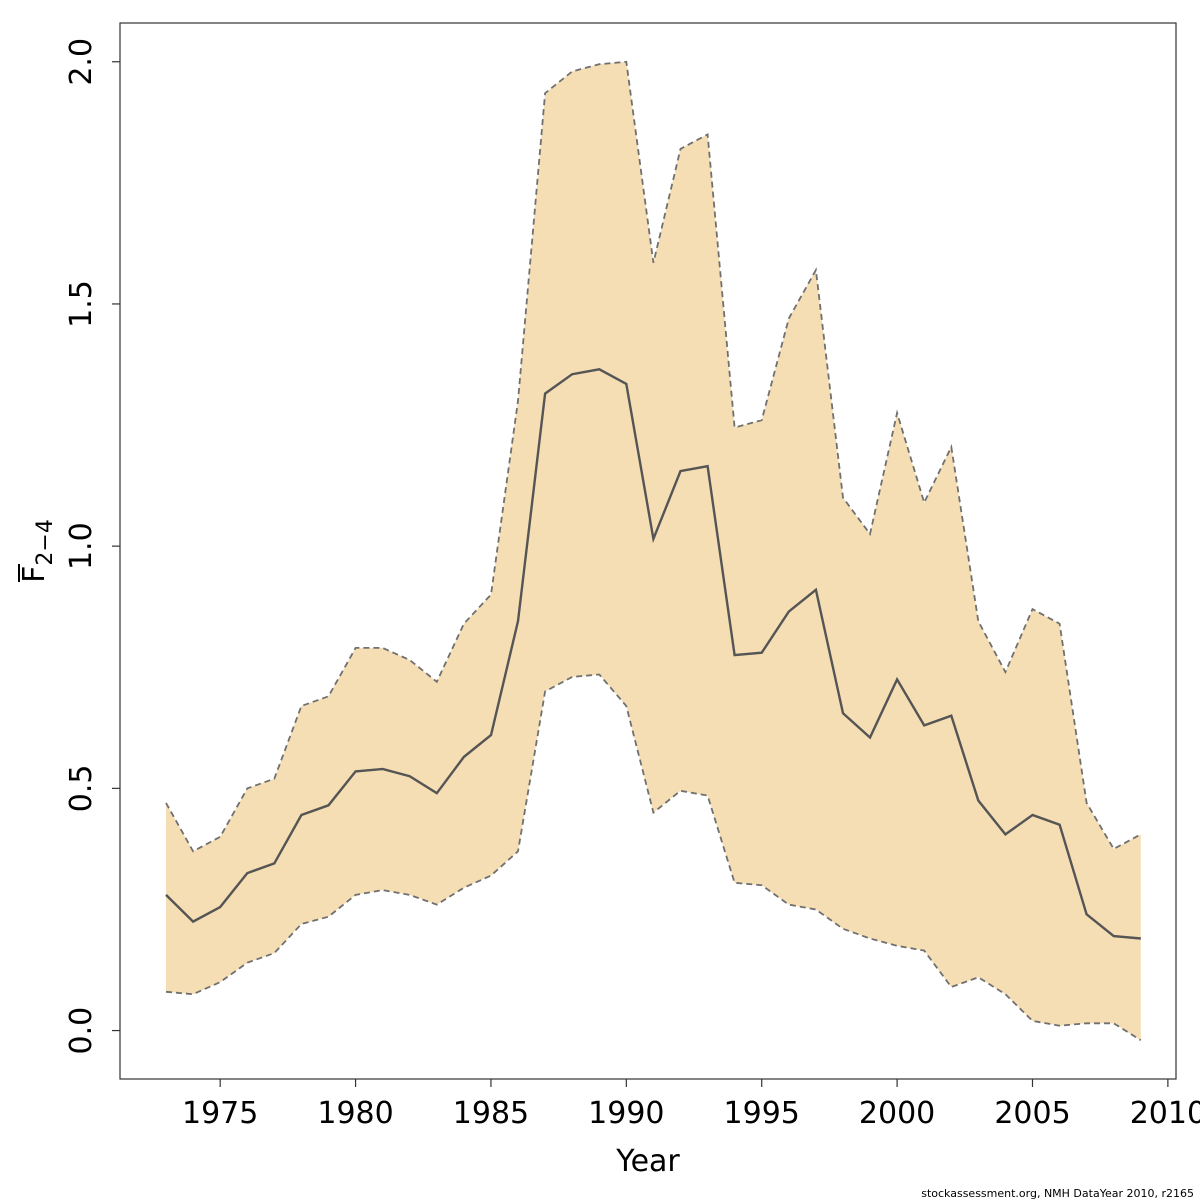 Image resolution: width=1200 pixels, height=1200 pixels. I want to click on x-axis-title: Year, so click(647, 1161).